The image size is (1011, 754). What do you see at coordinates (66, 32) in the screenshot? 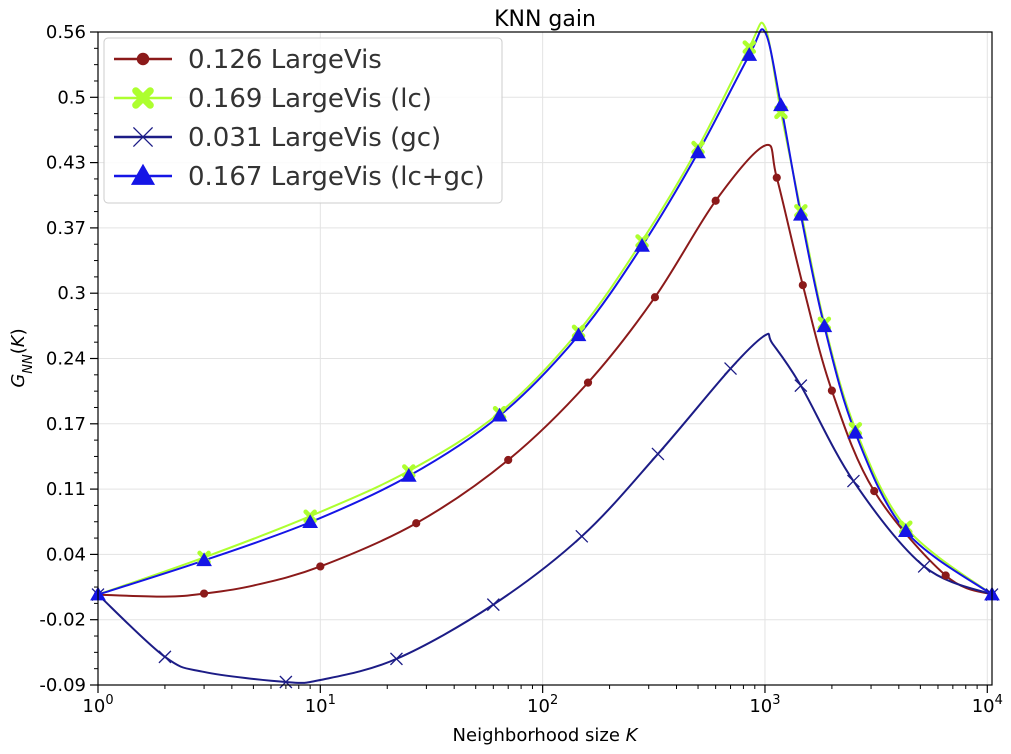
I see `y-tick-label-10: 0.56` at bounding box center [66, 32].